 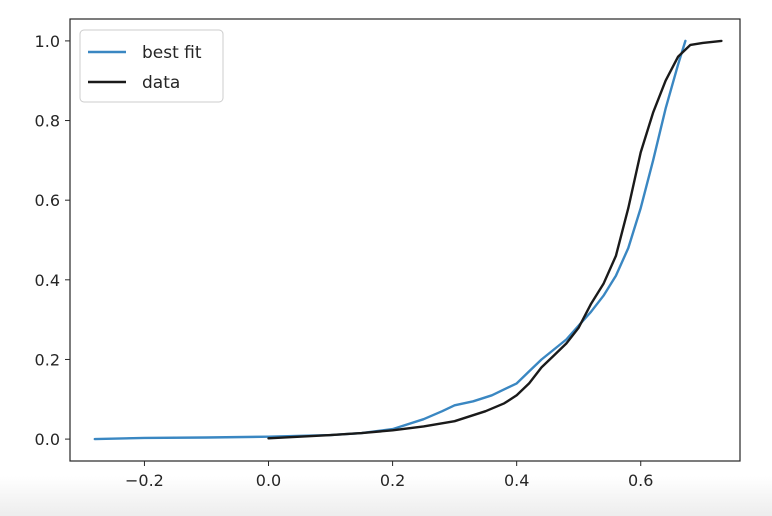 What do you see at coordinates (386, 496) in the screenshot?
I see `bottom-shade` at bounding box center [386, 496].